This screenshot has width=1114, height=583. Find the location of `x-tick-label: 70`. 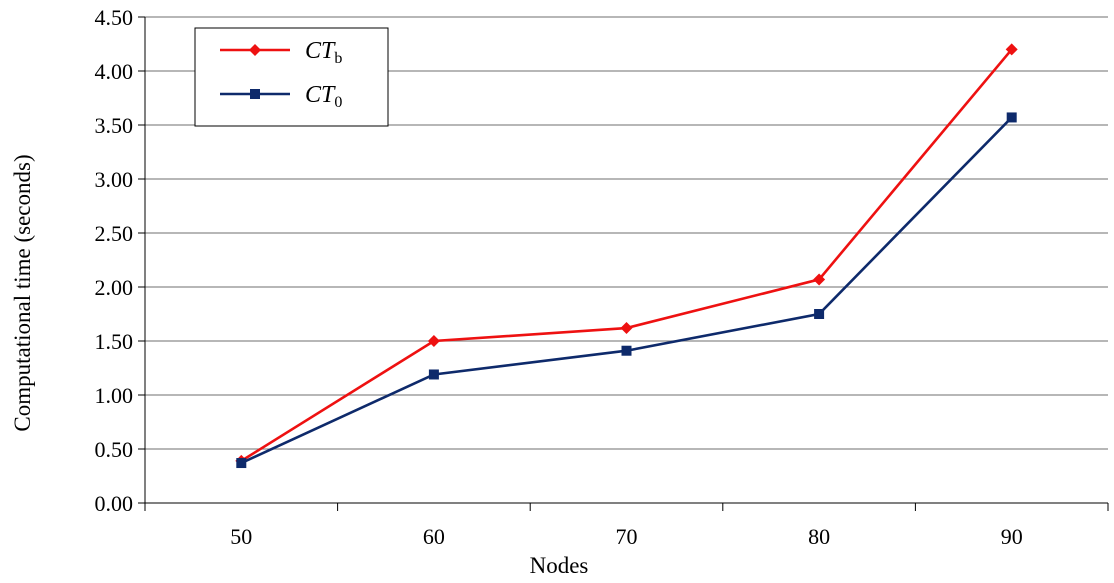

x-tick-label: 70 is located at coordinates (627, 536).